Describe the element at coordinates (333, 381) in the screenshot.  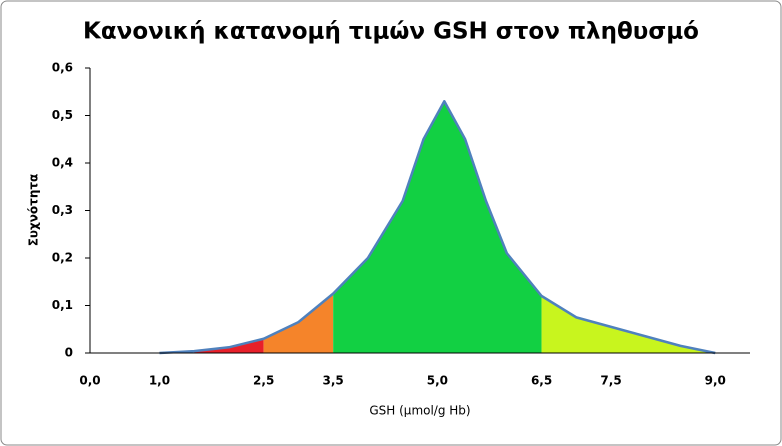
I see `x-tick-label: 3,5` at that location.